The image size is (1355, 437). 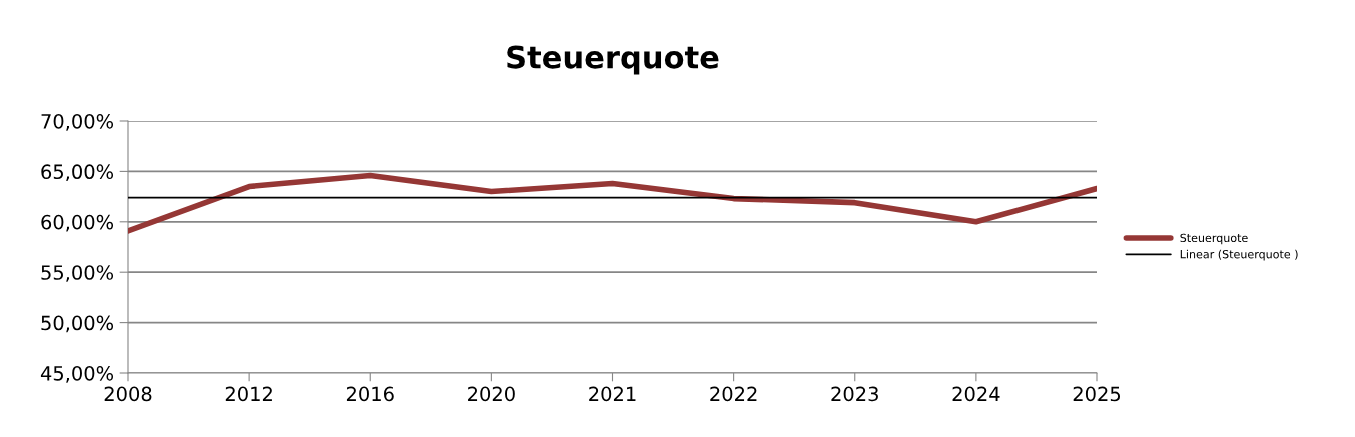 What do you see at coordinates (128, 394) in the screenshot?
I see `x-tick-label: 2008` at bounding box center [128, 394].